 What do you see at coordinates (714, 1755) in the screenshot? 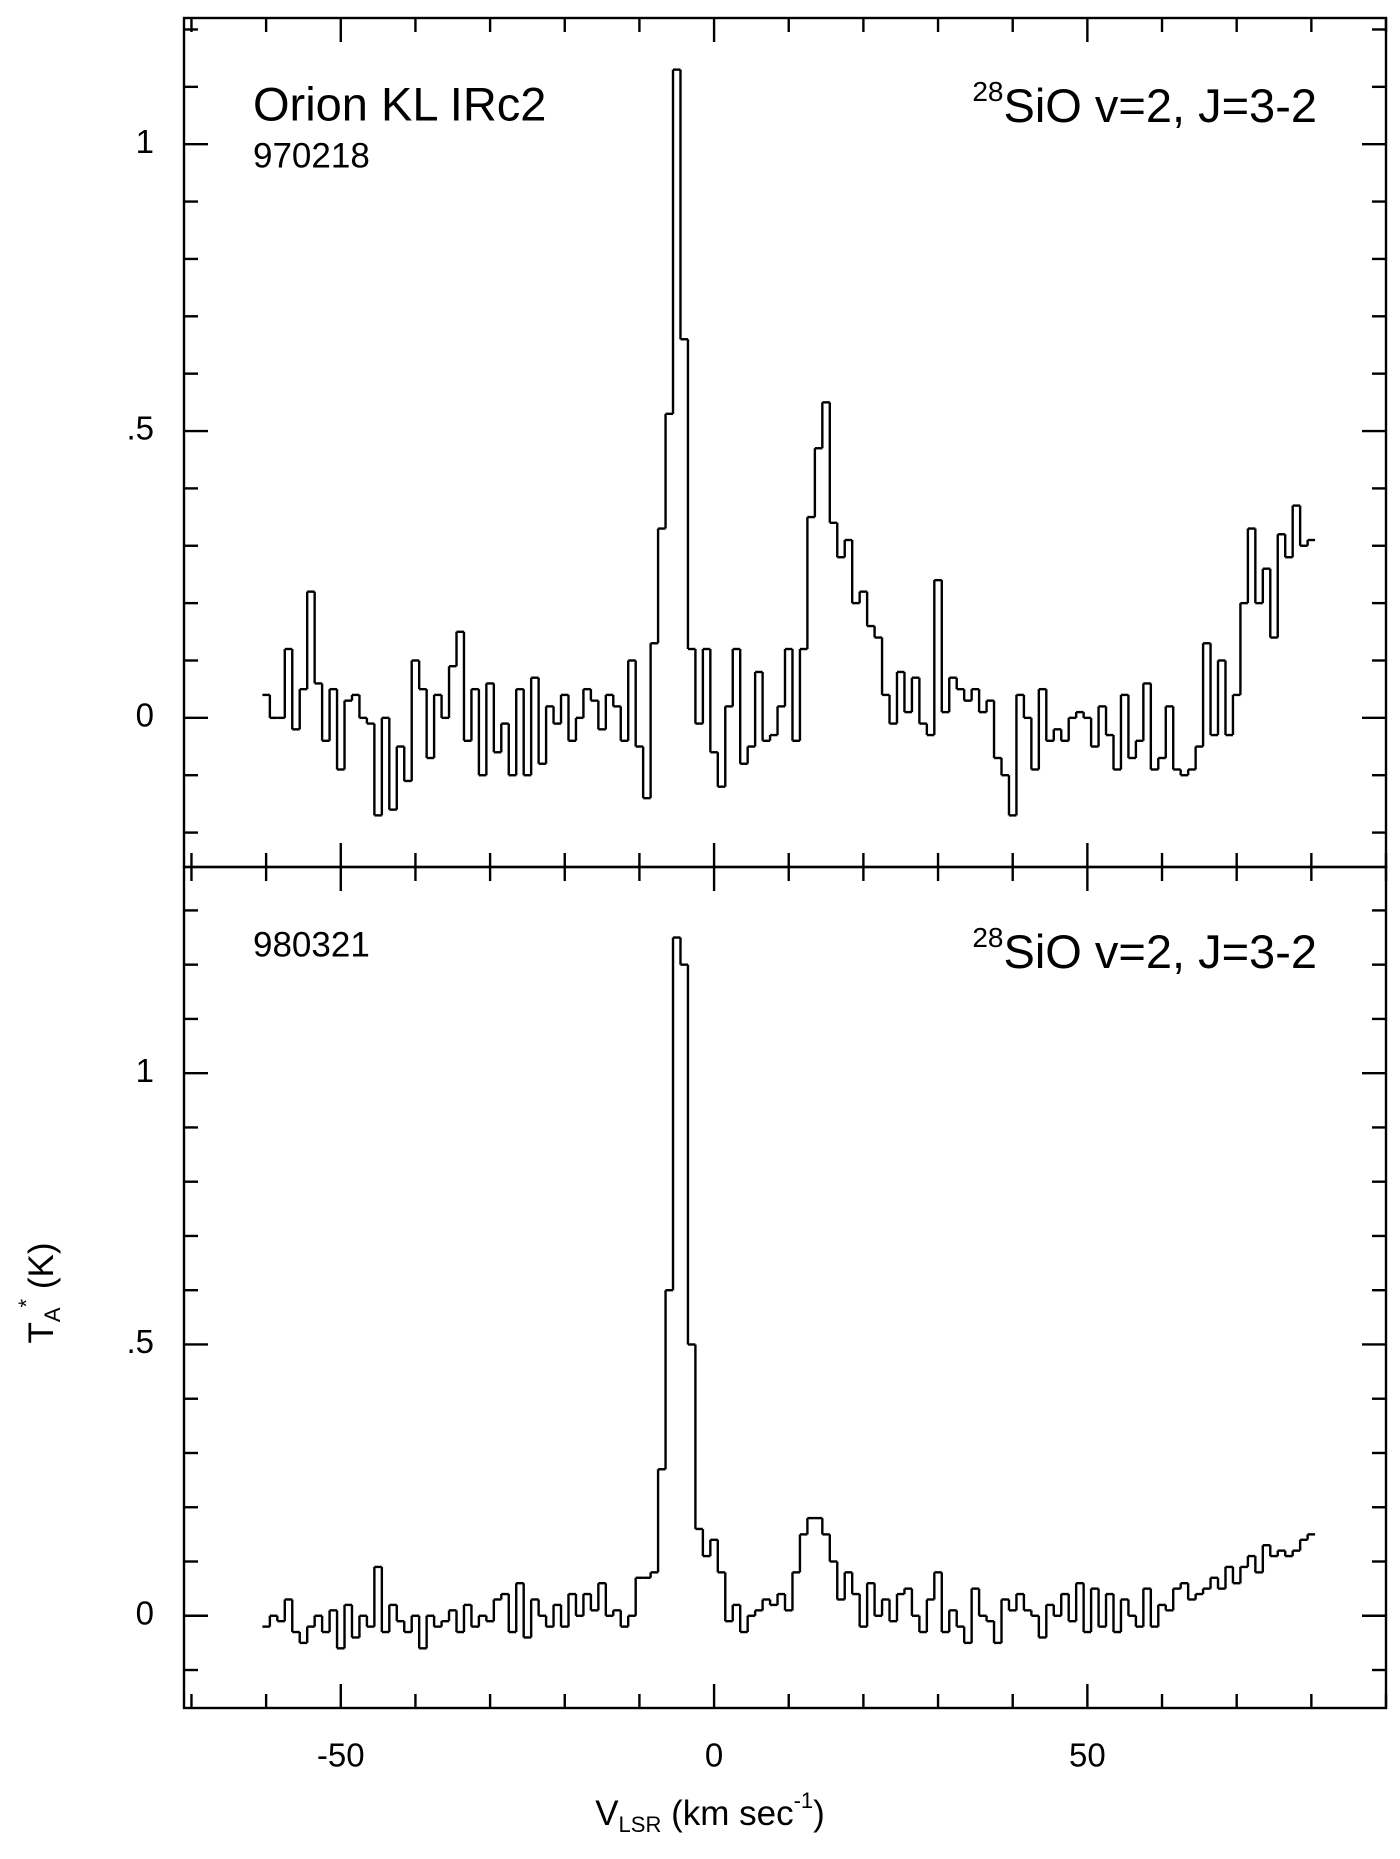
I see `x-tick-label: 0` at bounding box center [714, 1755].